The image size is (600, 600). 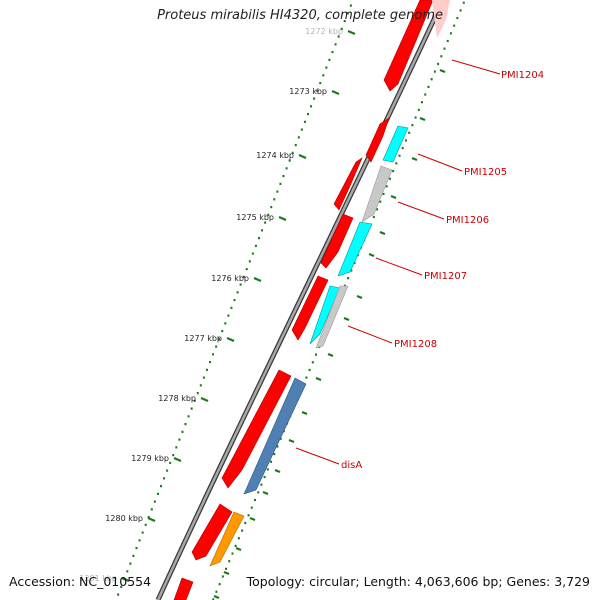 What do you see at coordinates (324, 31) in the screenshot?
I see `ruler-label: 1272 kbp` at bounding box center [324, 31].